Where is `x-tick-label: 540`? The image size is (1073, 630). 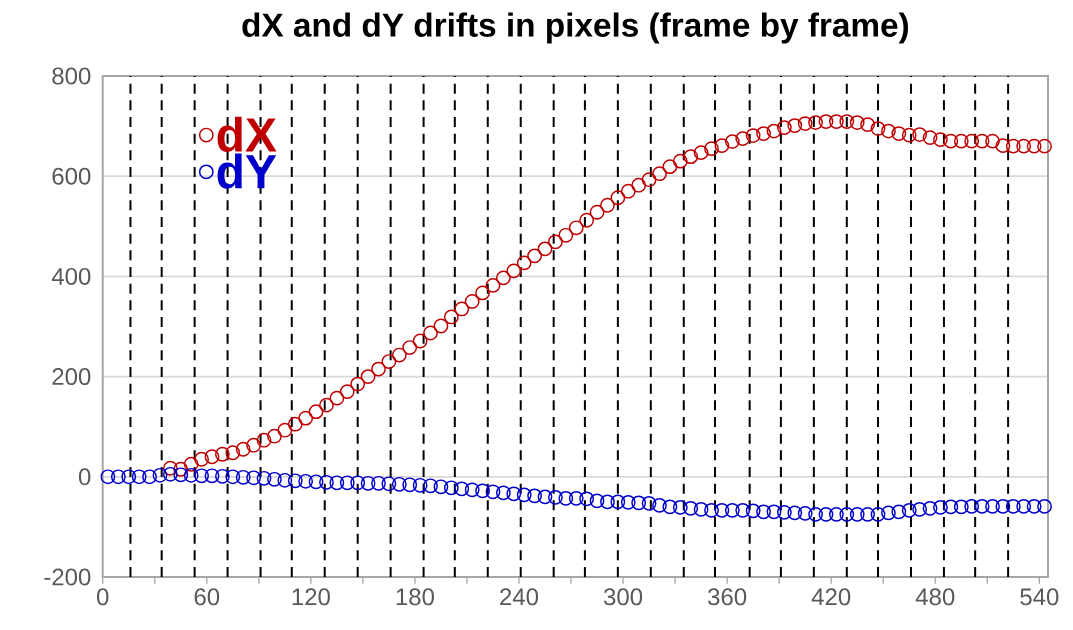 x-tick-label: 540 is located at coordinates (1039, 597).